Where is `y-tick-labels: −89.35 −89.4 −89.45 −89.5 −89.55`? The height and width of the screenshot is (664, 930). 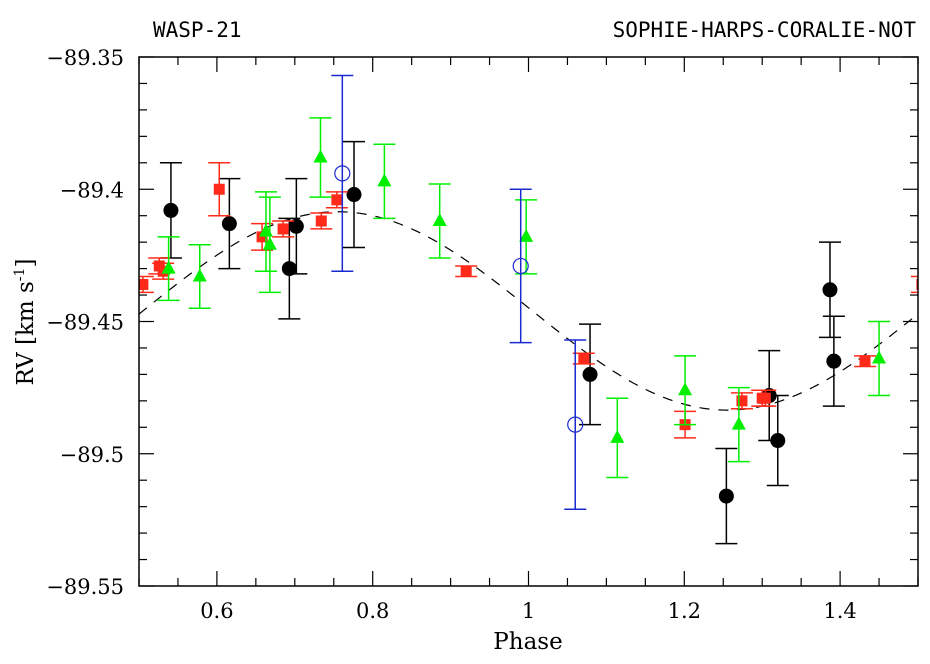
y-tick-labels: −89.35 −89.4 −89.45 −89.5 −89.55 is located at coordinates (85, 322).